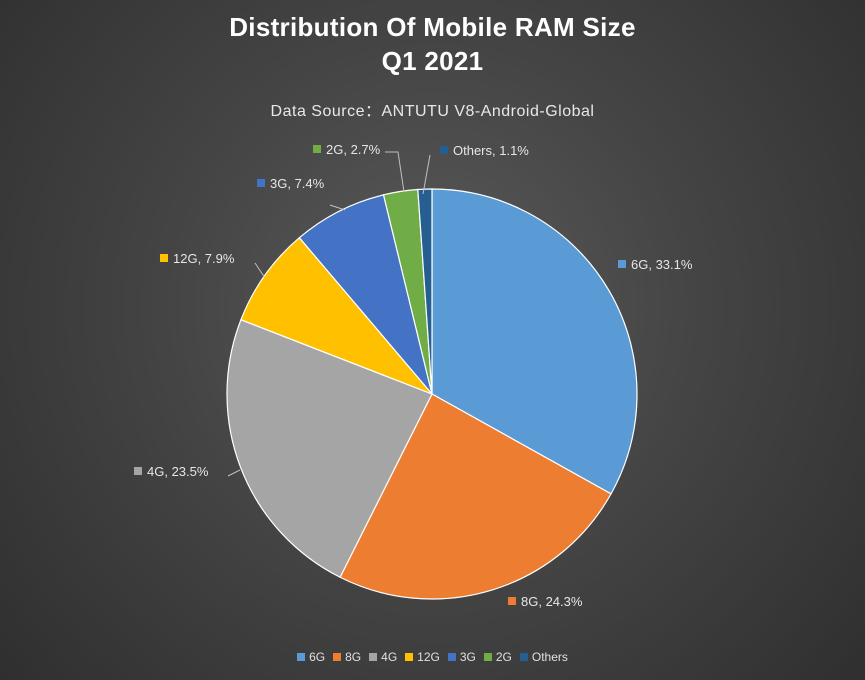 The image size is (865, 680). What do you see at coordinates (432, 61) in the screenshot?
I see `chart-title-line2: Q1 2021` at bounding box center [432, 61].